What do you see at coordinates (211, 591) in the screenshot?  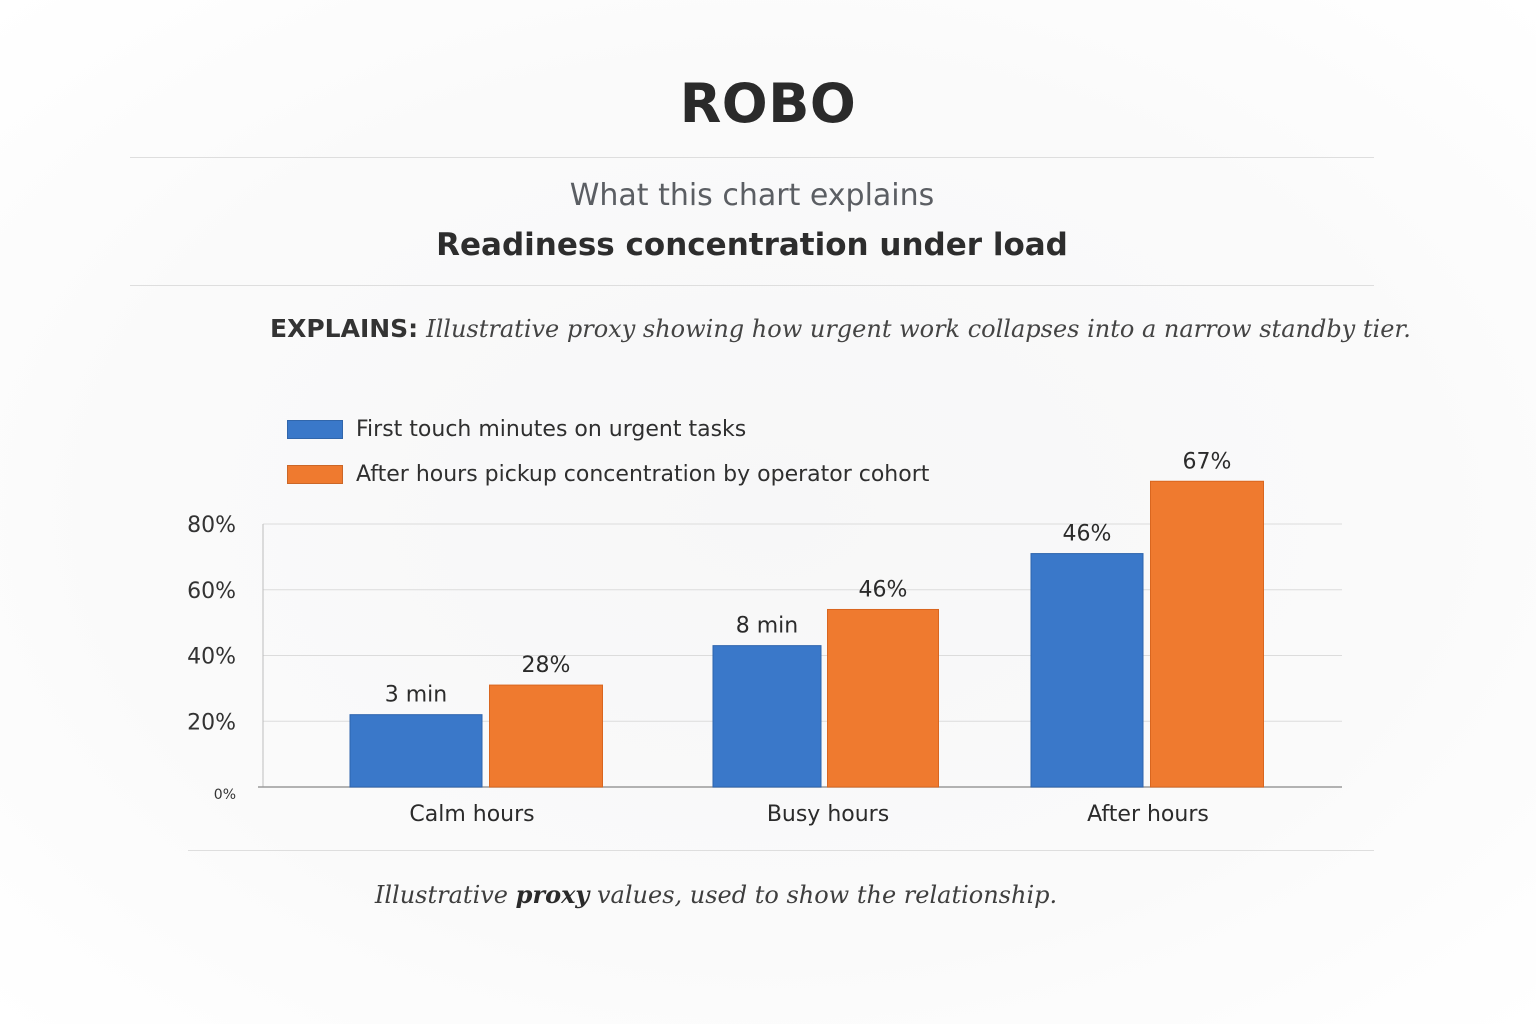 I see `y-tick-label: 60%` at bounding box center [211, 591].